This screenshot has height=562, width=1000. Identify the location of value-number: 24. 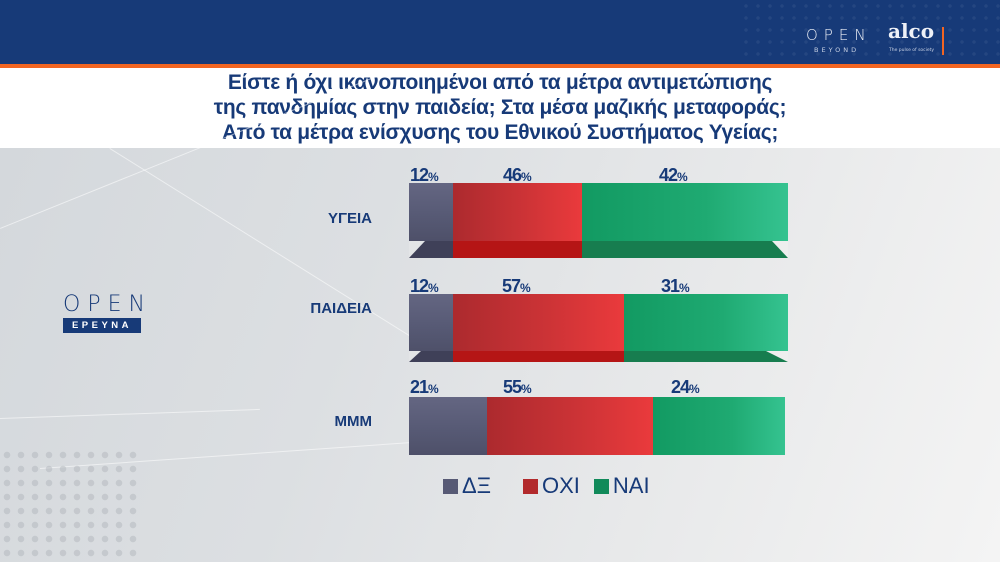
(680, 387).